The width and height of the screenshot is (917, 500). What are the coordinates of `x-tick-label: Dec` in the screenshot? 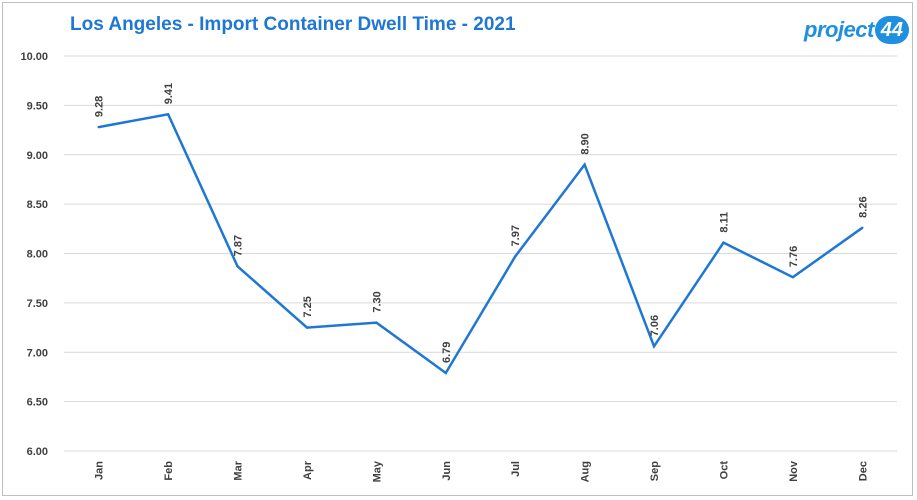 It's located at (863, 471).